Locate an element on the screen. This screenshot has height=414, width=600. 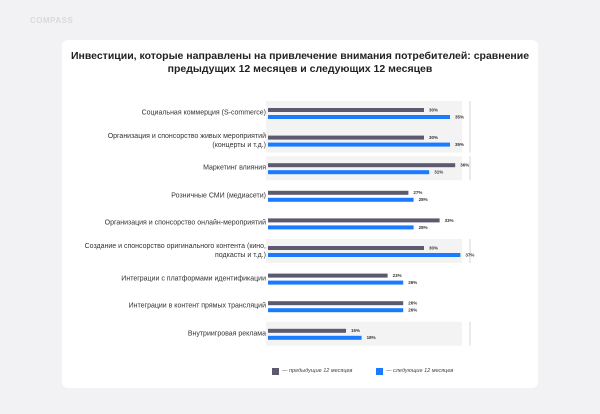
value-label: 37% is located at coordinates (469, 254).